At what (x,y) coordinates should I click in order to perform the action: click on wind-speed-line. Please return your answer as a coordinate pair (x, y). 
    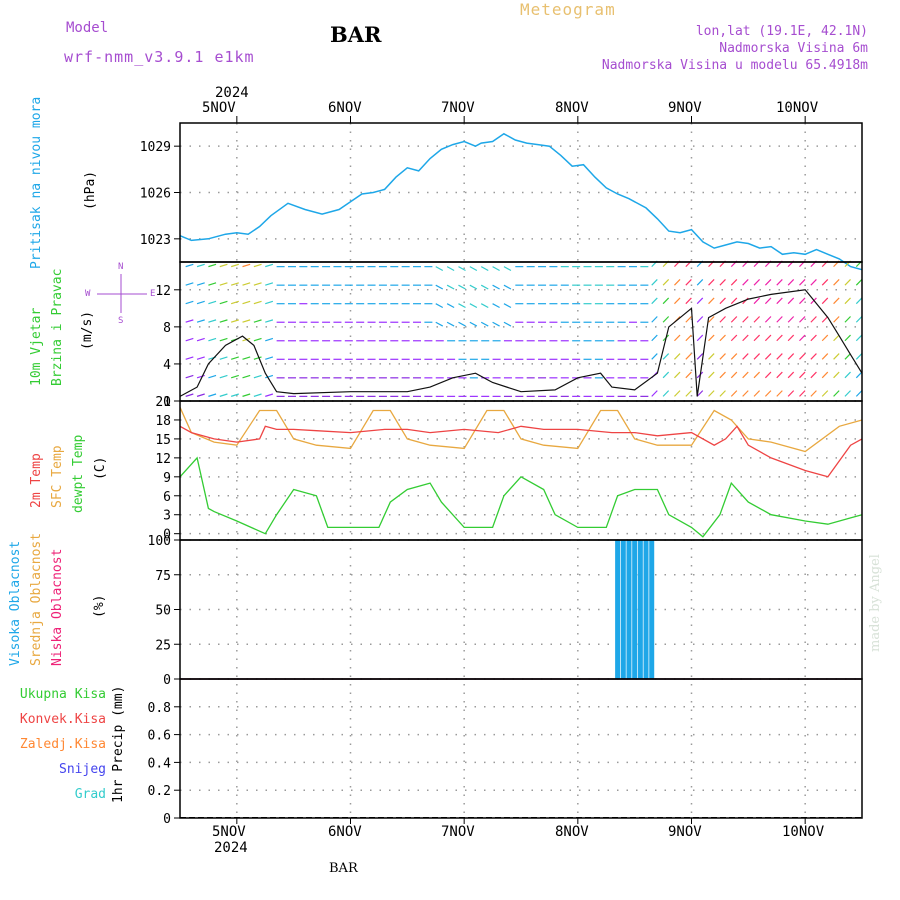
    Looking at the image, I should click on (521, 343).